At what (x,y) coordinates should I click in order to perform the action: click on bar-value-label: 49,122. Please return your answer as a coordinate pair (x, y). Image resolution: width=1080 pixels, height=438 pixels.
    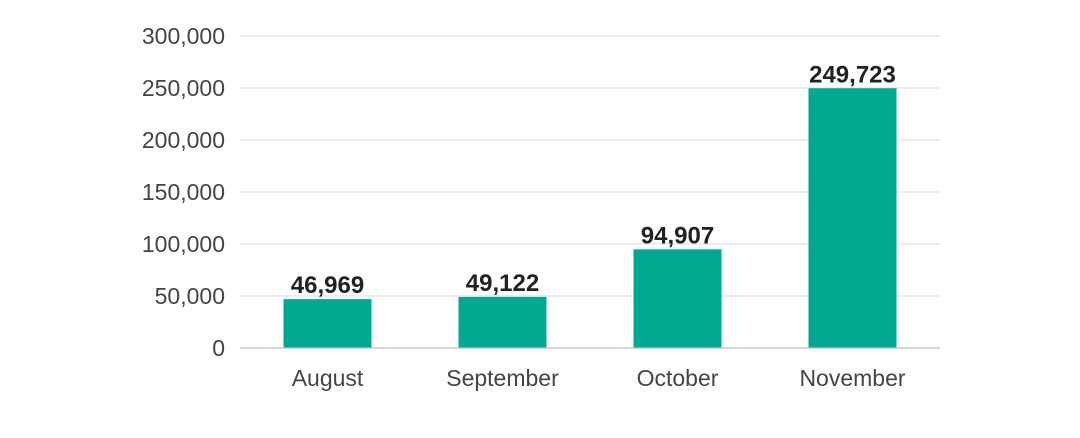
    Looking at the image, I should click on (502, 283).